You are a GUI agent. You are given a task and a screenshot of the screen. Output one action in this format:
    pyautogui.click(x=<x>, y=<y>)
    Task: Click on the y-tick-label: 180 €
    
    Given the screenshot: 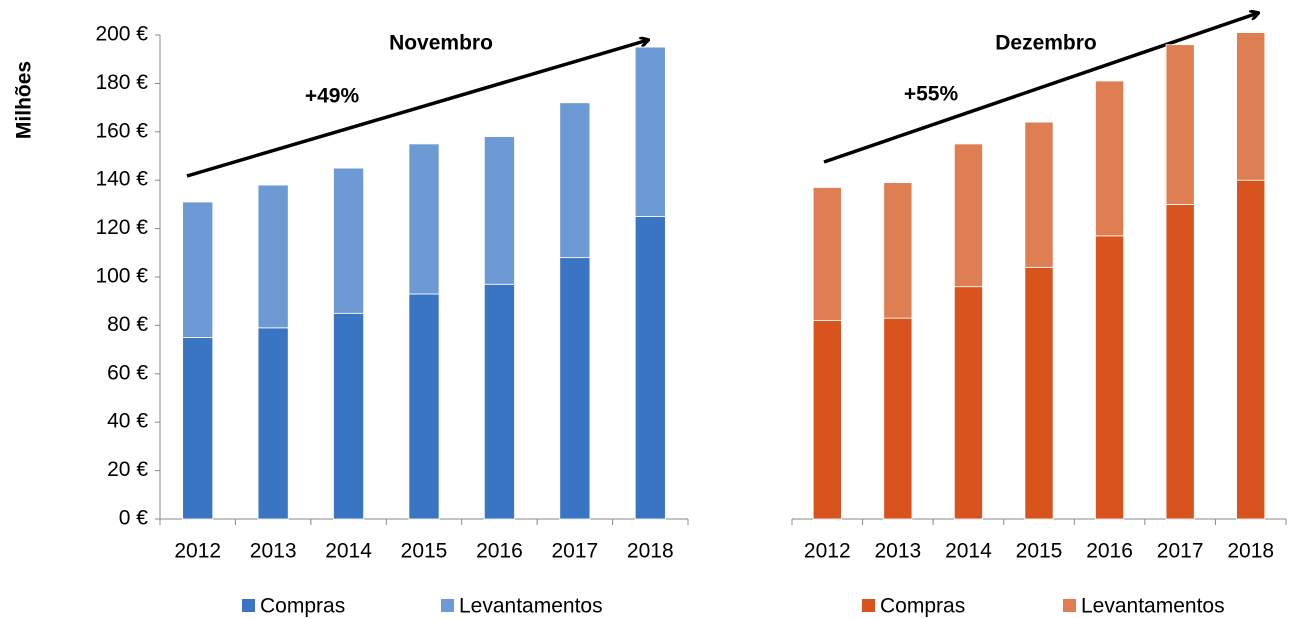 What is the action you would take?
    pyautogui.click(x=121, y=82)
    